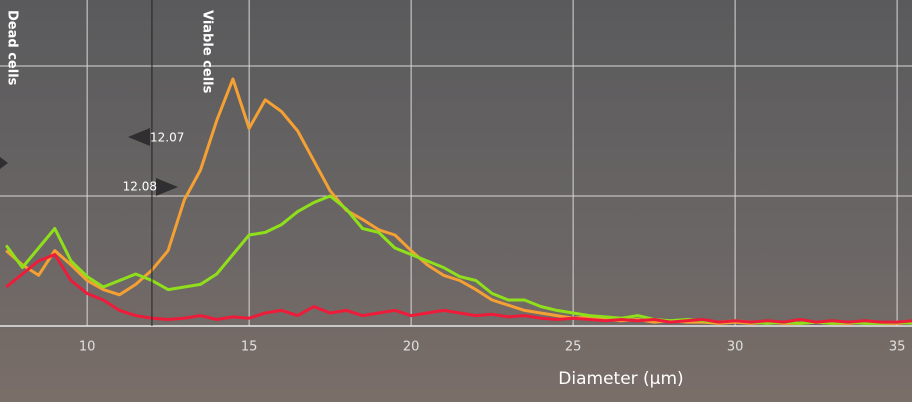 The height and width of the screenshot is (402, 912). Describe the element at coordinates (573, 347) in the screenshot. I see `x-tick-label: 25` at that location.